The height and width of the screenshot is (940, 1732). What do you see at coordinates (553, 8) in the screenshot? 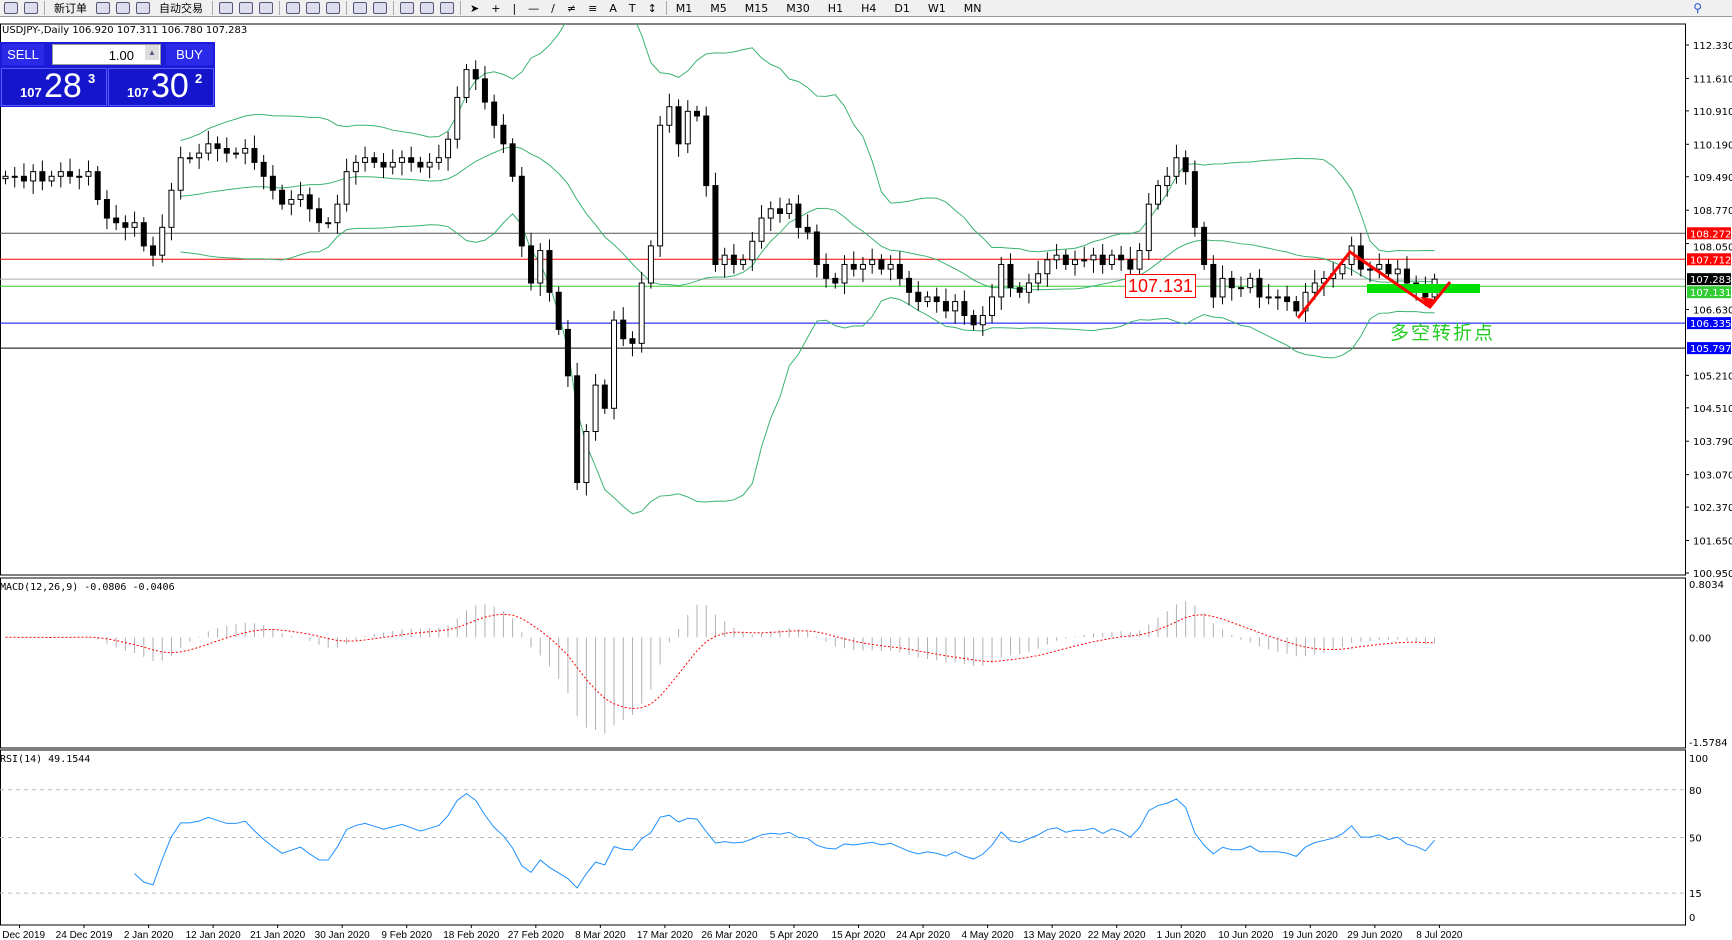
I see `trendline-icon: /` at bounding box center [553, 8].